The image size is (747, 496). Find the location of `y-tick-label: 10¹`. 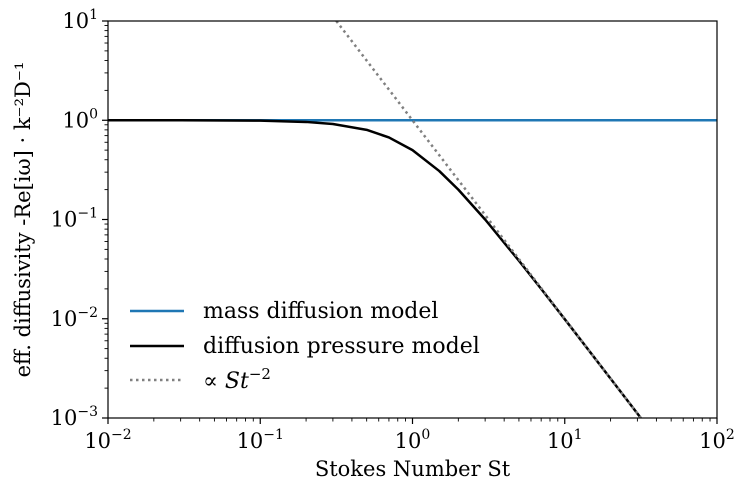

y-tick-label: 10¹ is located at coordinates (80, 20).